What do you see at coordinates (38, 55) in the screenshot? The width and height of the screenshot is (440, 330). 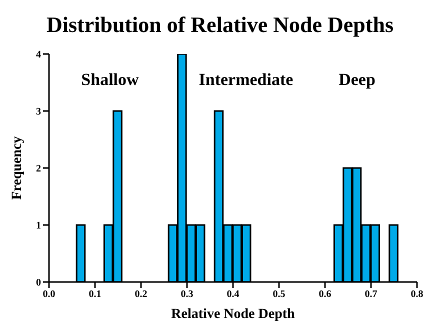 I see `y-tick-label: 4` at bounding box center [38, 55].